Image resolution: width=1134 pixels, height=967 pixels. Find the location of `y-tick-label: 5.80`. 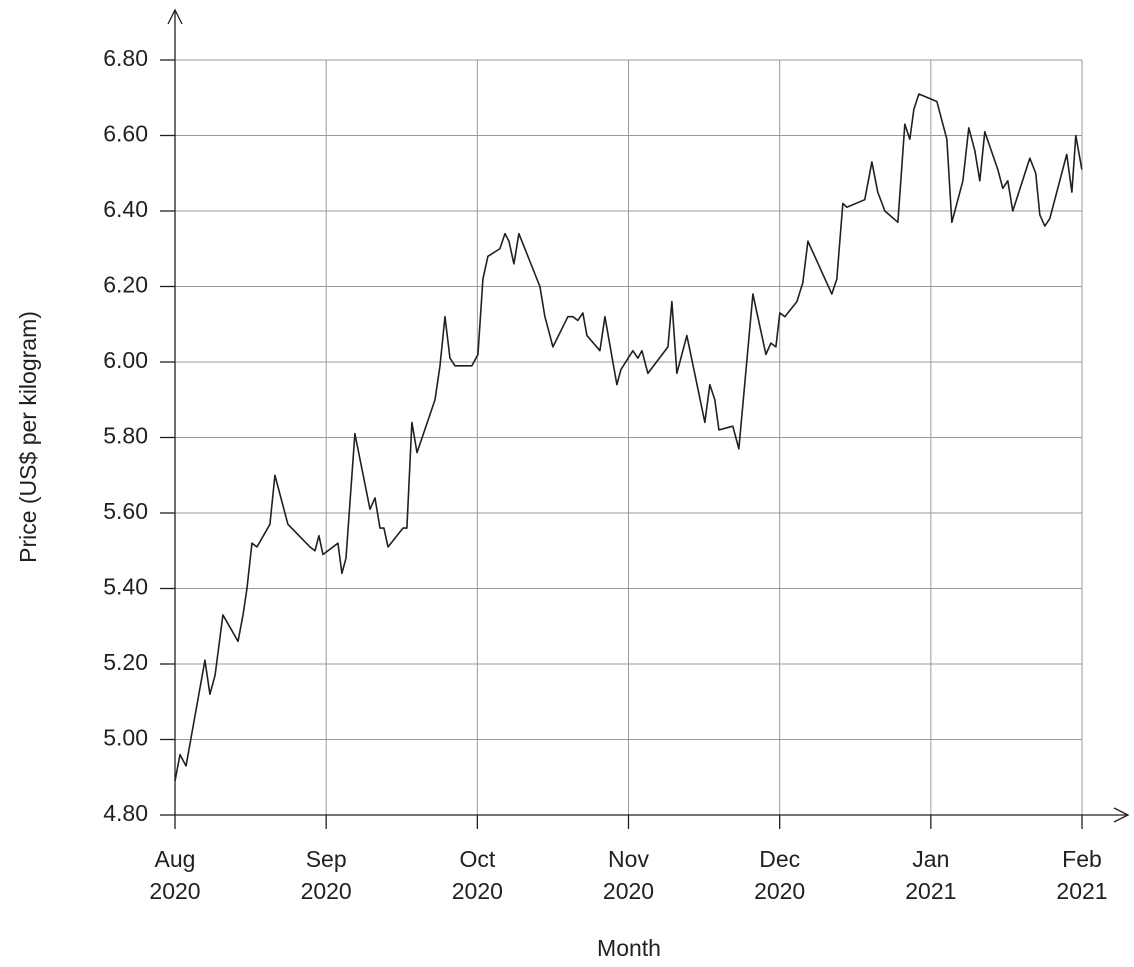

y-tick-label: 5.80 is located at coordinates (125, 436).